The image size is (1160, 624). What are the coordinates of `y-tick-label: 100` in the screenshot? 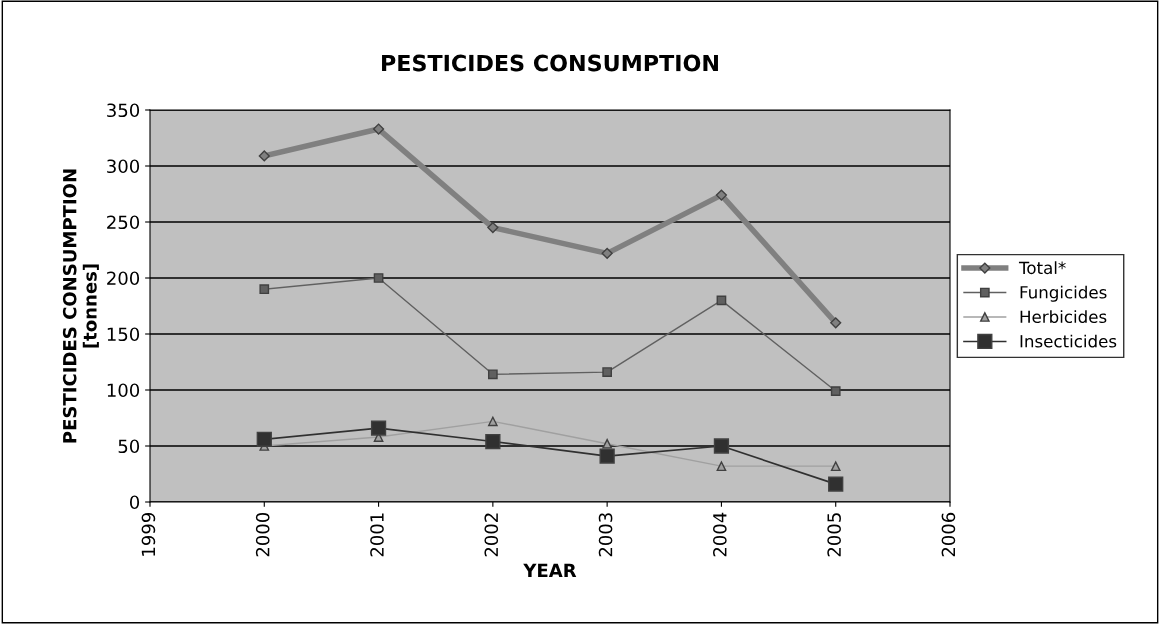 It's located at (123, 390).